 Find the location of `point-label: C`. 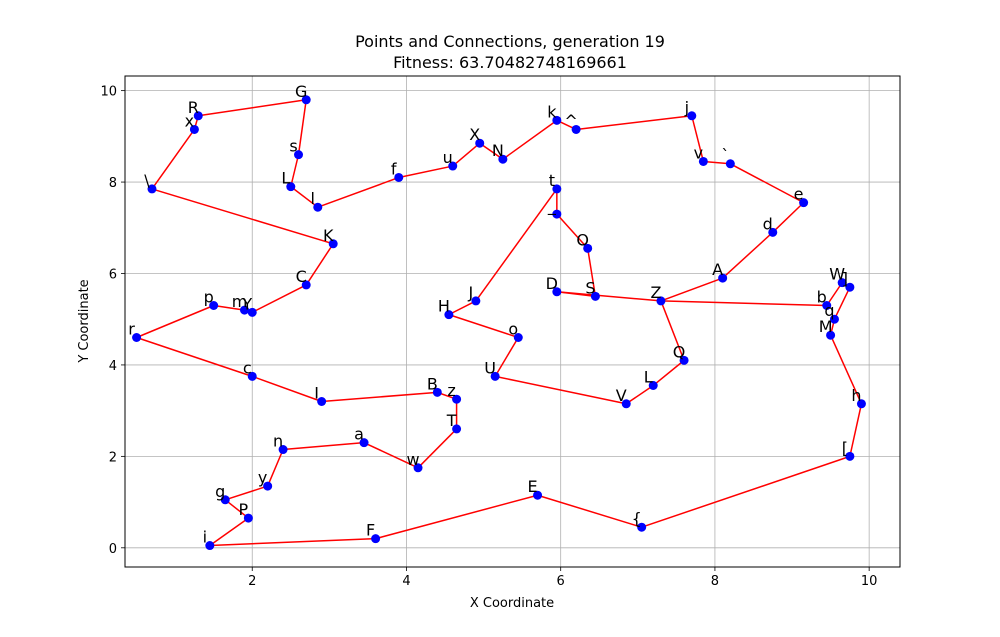

point-label: C is located at coordinates (301, 276).